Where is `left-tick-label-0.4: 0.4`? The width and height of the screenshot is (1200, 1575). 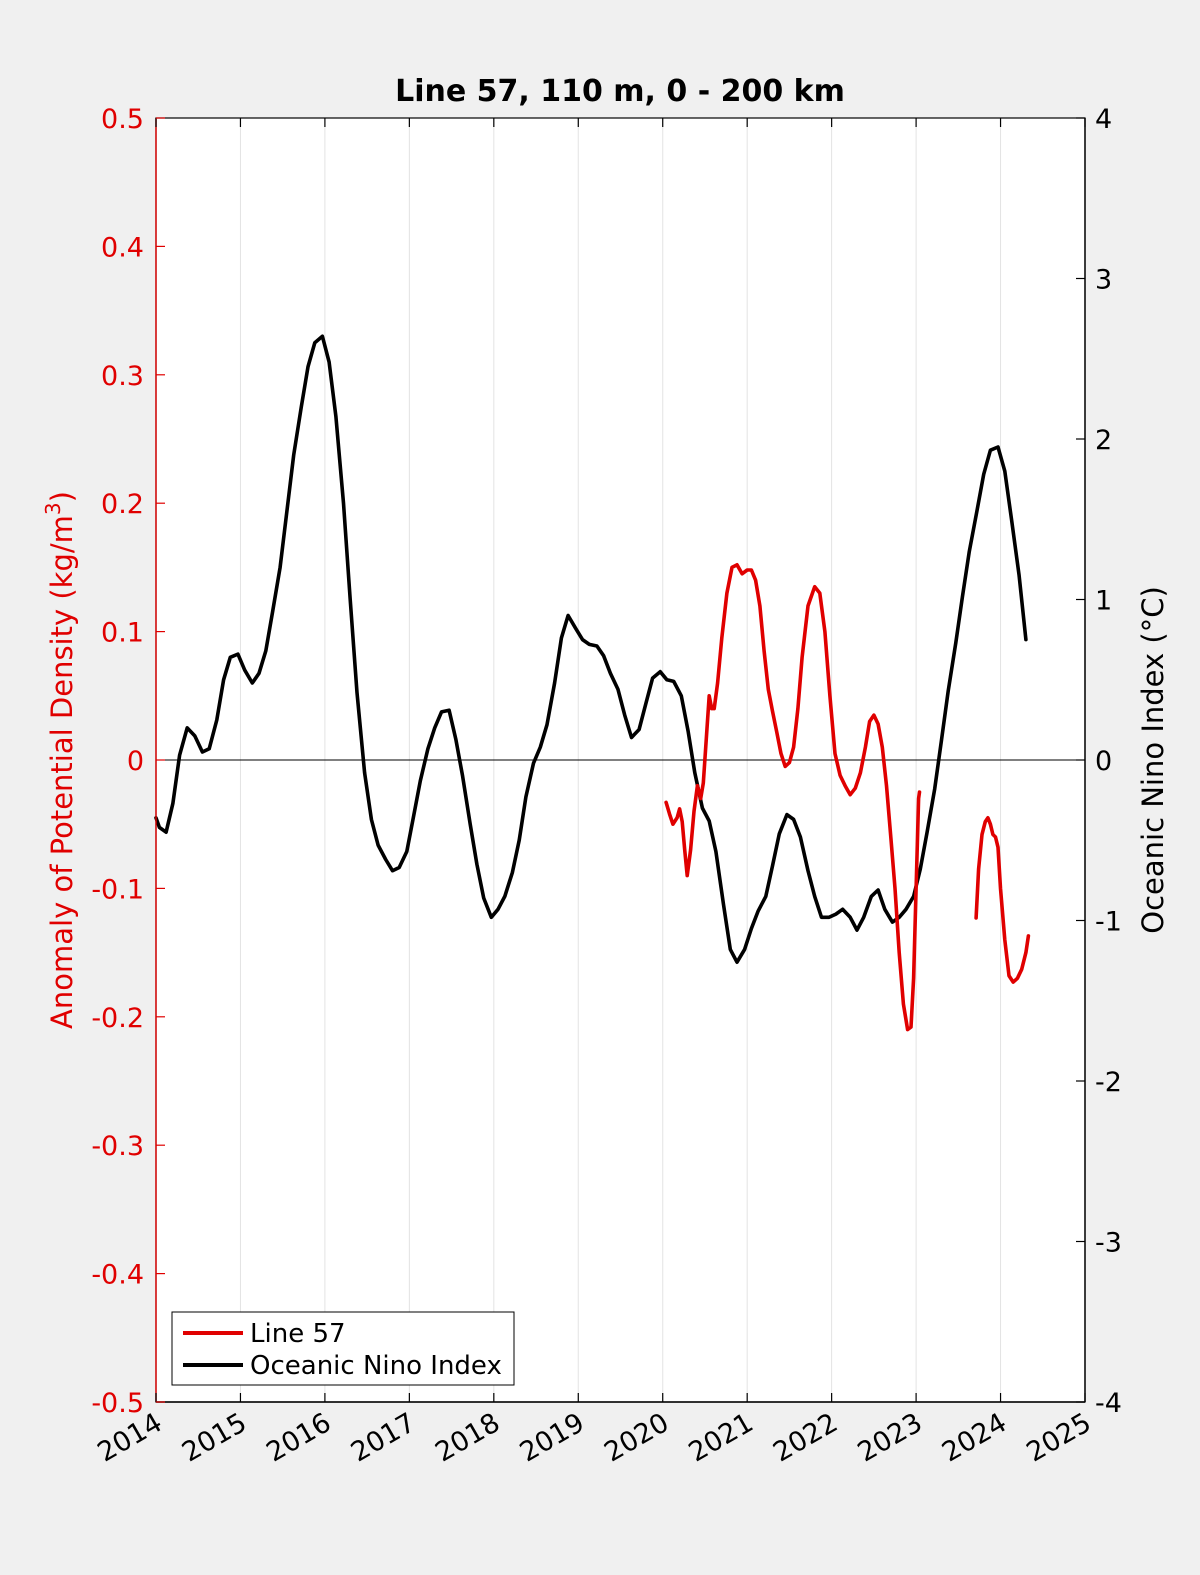 left-tick-label-0.4: 0.4 is located at coordinates (122, 247).